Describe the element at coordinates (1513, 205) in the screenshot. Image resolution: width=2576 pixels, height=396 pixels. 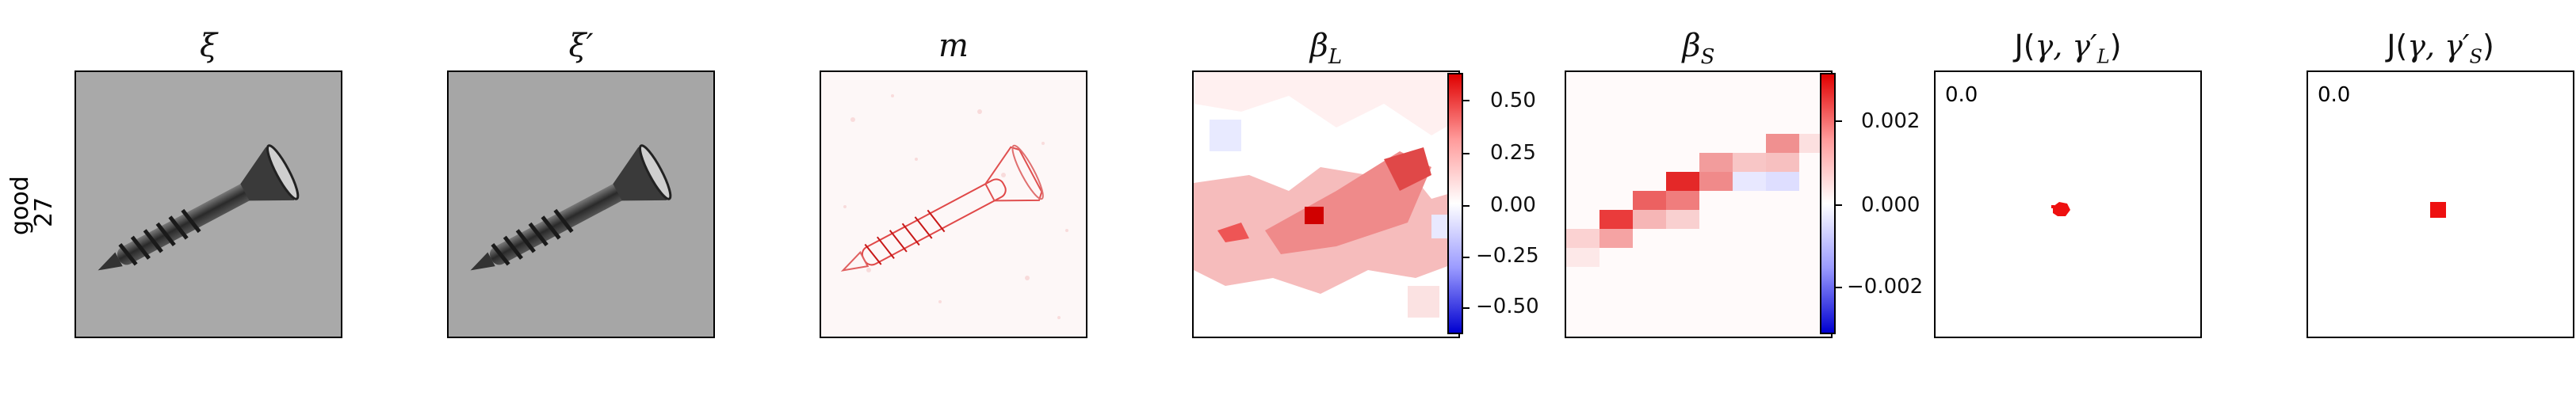
I see `colorbar-beta-l-tick: 0.00` at that location.